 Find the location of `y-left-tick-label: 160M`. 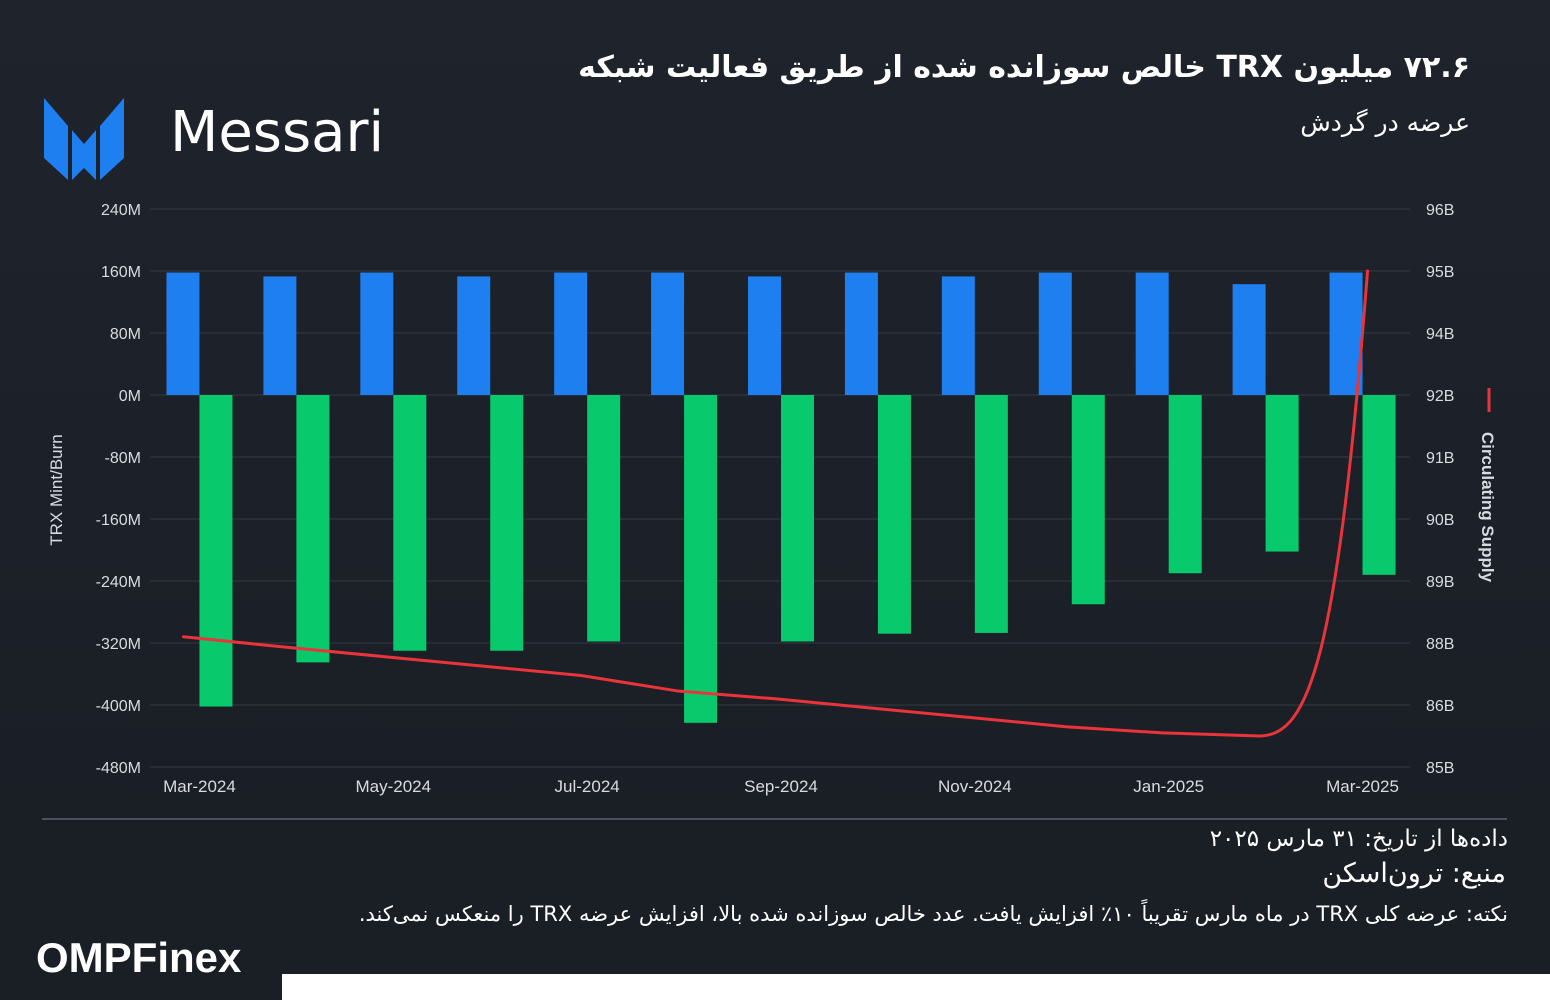

y-left-tick-label: 160M is located at coordinates (121, 272).